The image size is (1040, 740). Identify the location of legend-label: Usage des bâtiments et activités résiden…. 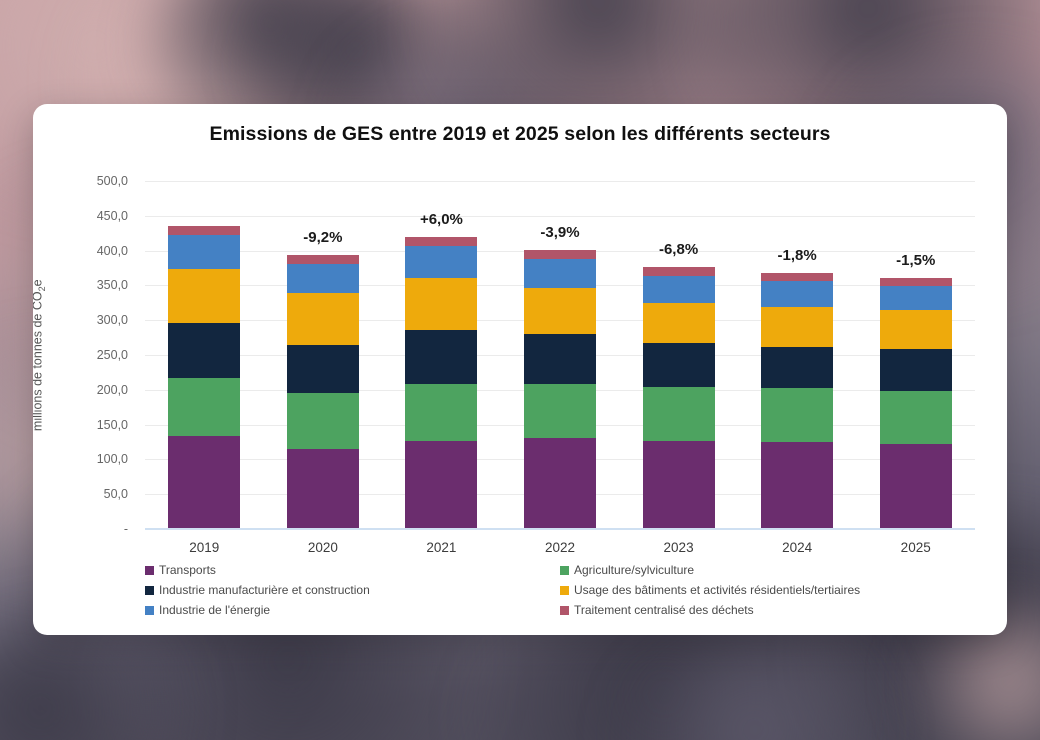
(717, 590).